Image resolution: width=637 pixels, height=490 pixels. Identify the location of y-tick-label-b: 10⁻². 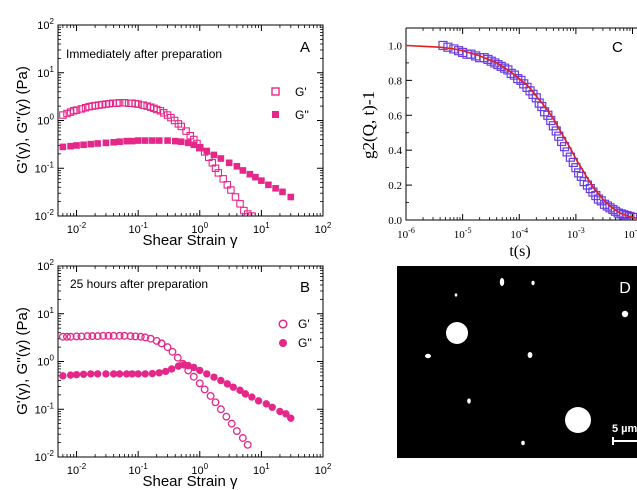
(45, 456).